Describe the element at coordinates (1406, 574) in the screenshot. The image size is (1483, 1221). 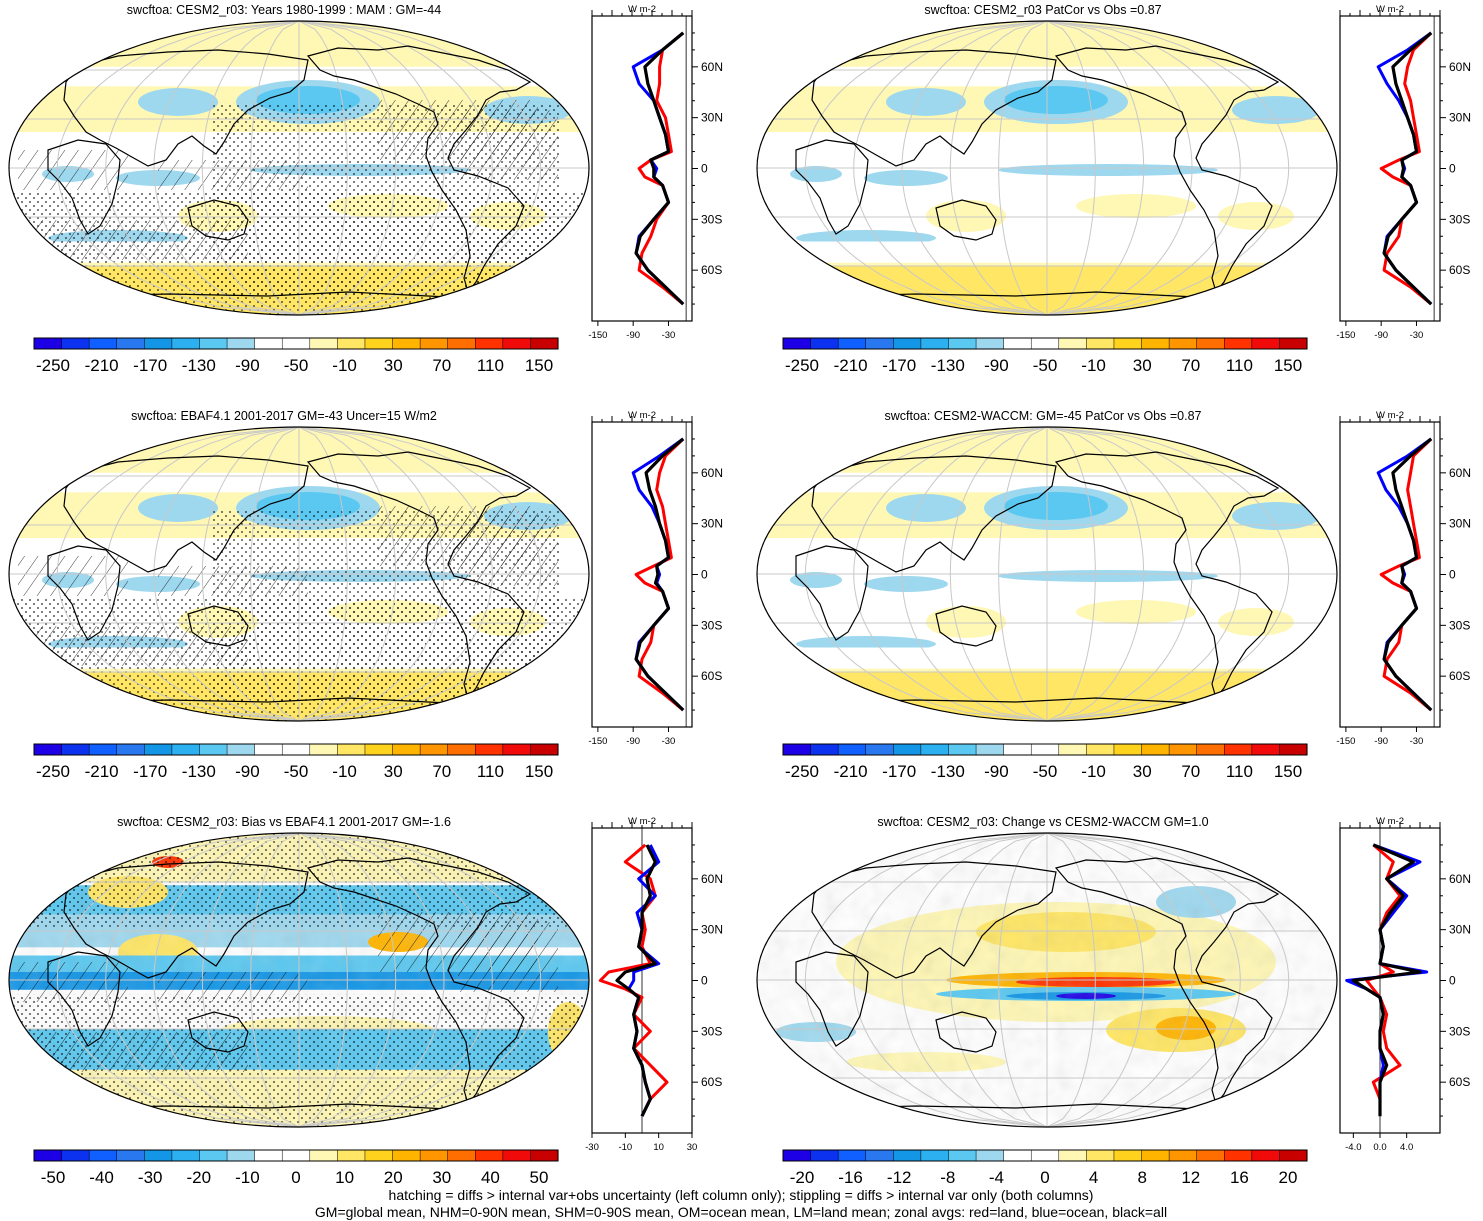
I see `land-zonal-line` at that location.